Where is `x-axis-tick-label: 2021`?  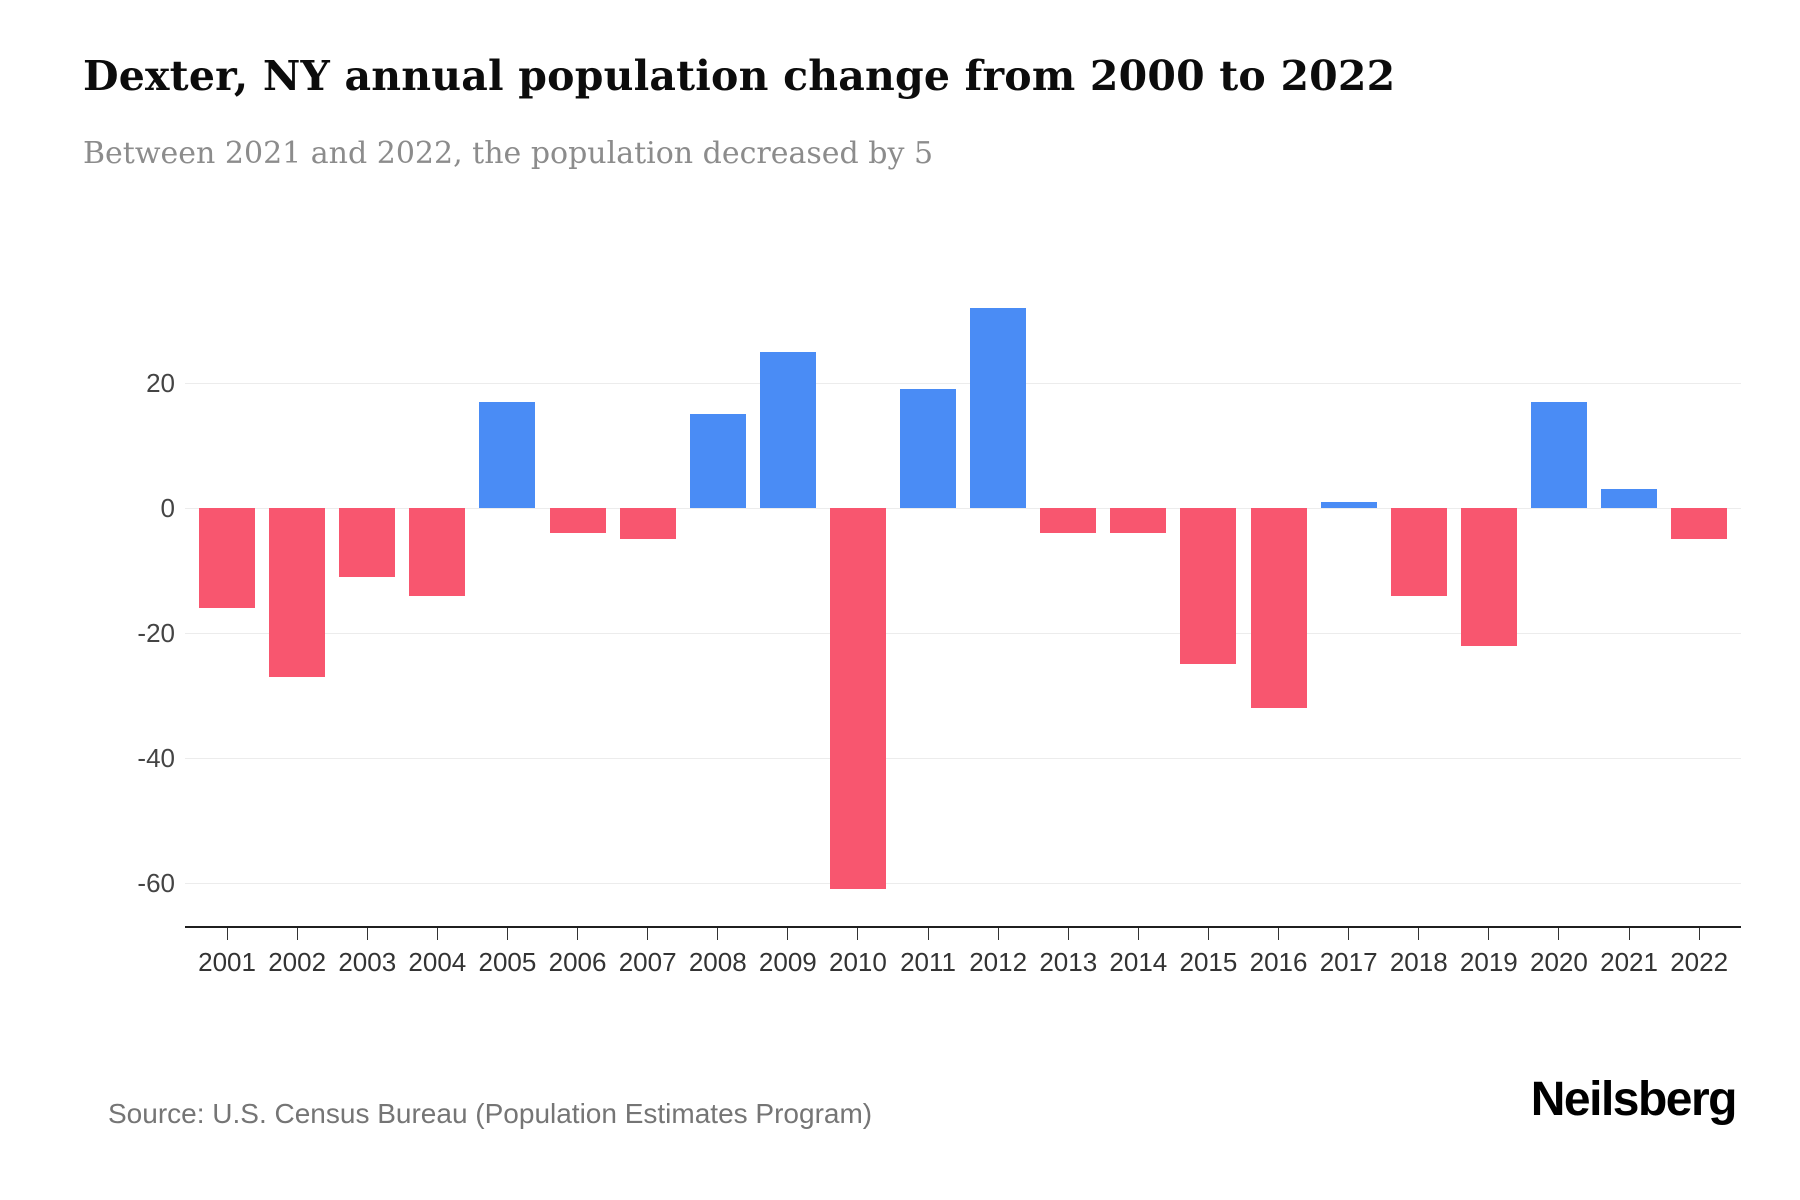
x-axis-tick-label: 2021 is located at coordinates (1629, 962).